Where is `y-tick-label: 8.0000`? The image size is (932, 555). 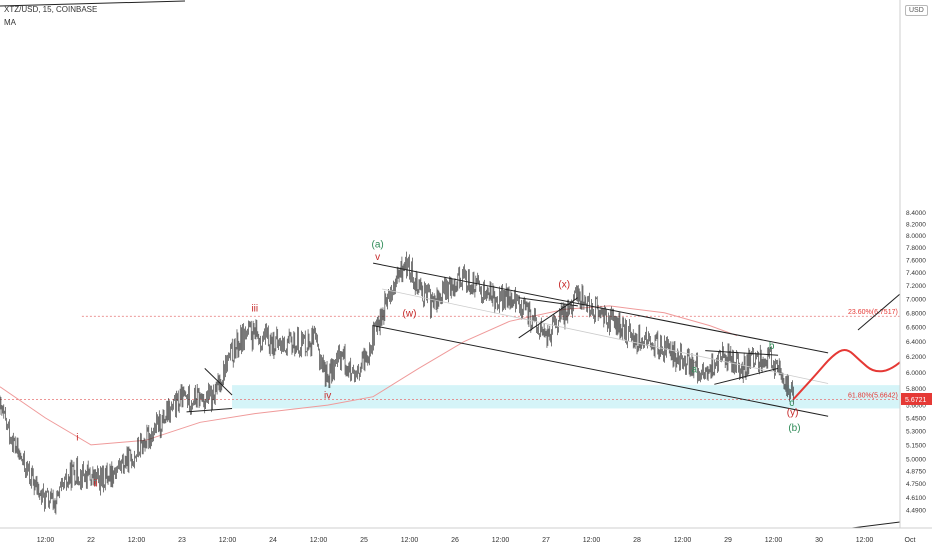
y-tick-label: 8.0000 is located at coordinates (916, 236).